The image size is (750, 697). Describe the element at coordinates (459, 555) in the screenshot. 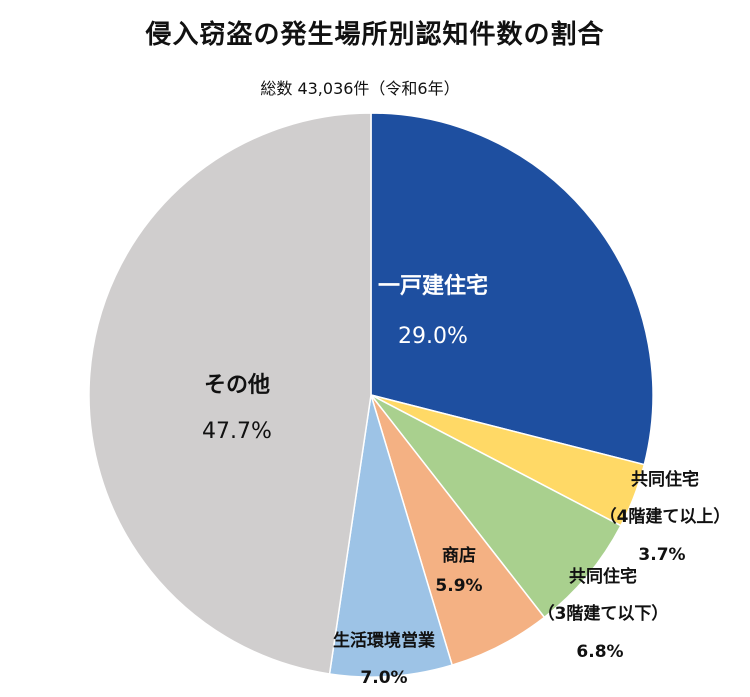

I see `slice-category-label: 商店` at that location.